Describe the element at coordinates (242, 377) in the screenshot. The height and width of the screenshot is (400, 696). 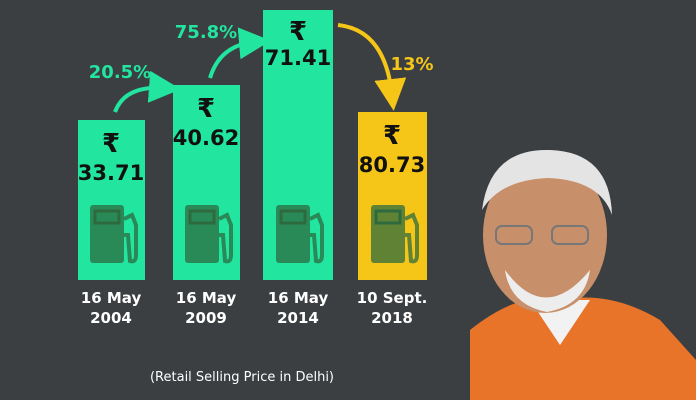
I see `footnote: (Retail Selling Price in Delhi)` at that location.